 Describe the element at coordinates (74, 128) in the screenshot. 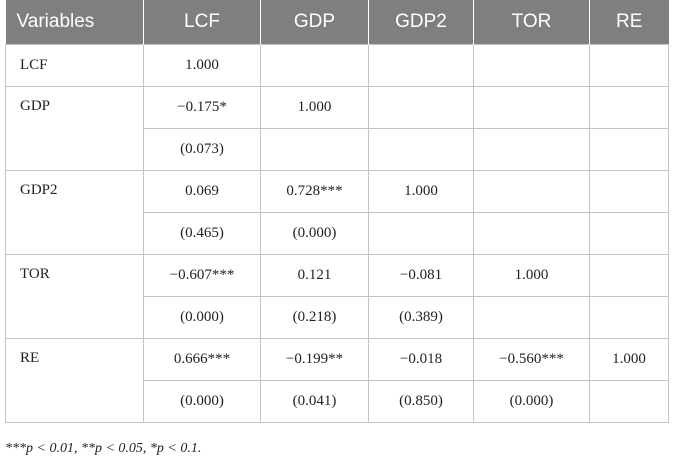

I see `row-label-gdp: GDP` at that location.